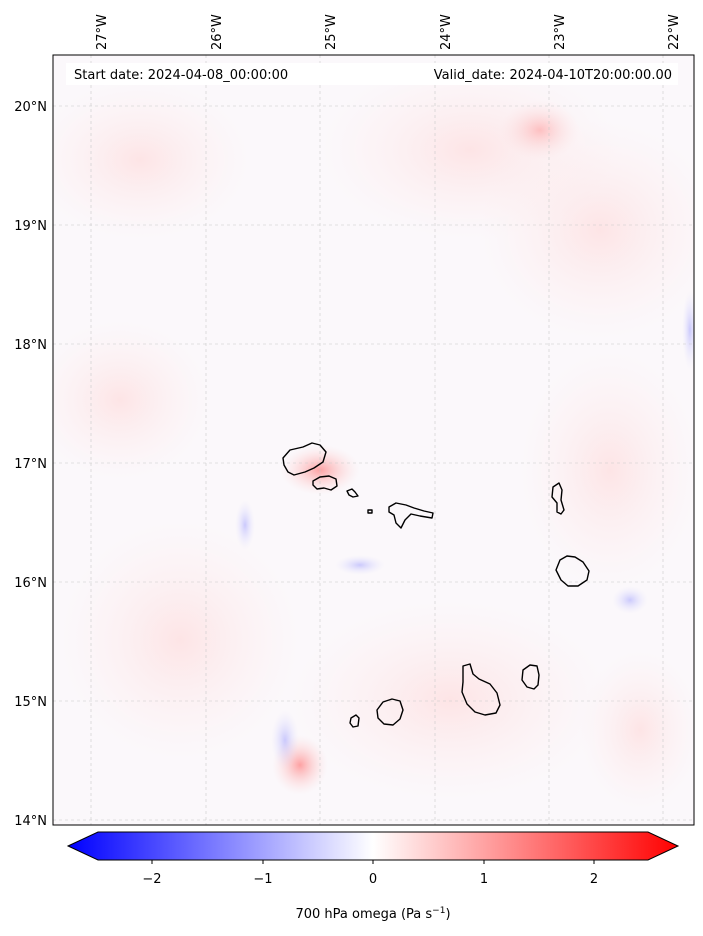  I want to click on lat-label-15n: 15°N, so click(30, 702).